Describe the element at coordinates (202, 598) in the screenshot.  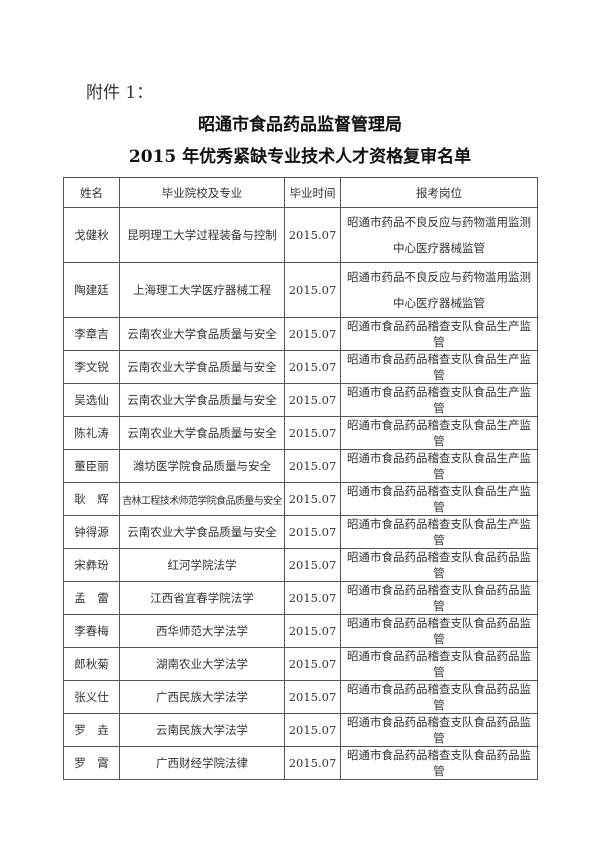
I see `cell-school-major: 江西省宜春学院法学` at that location.